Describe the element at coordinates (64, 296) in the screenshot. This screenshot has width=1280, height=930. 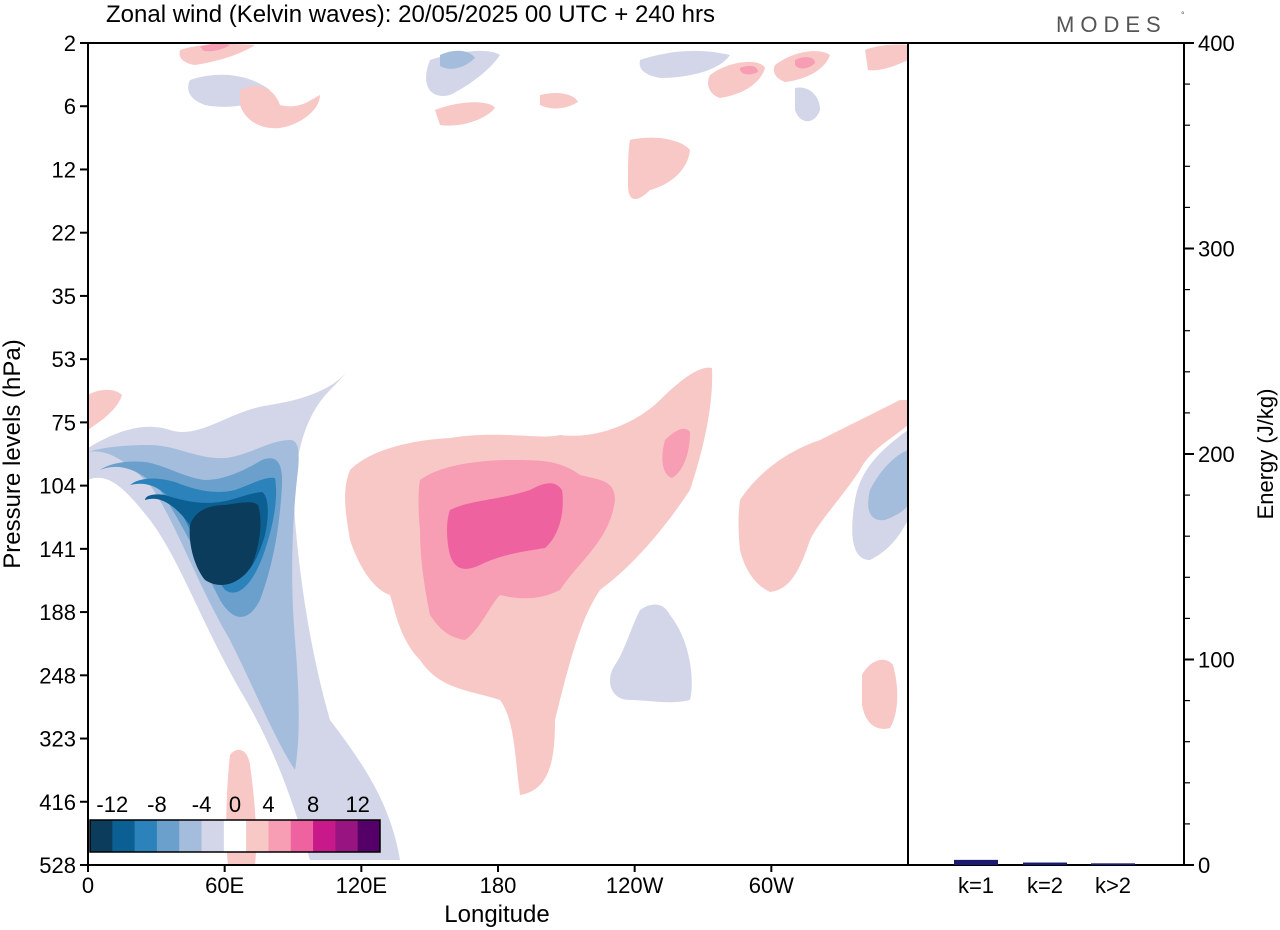
I see `pressure-tick-label: 35` at that location.